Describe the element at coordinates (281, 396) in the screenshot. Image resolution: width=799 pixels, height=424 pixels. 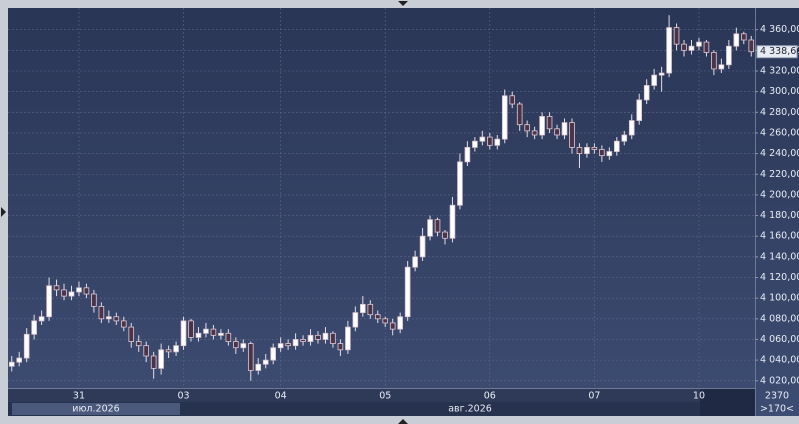
I see `x-tick-label: 04` at that location.